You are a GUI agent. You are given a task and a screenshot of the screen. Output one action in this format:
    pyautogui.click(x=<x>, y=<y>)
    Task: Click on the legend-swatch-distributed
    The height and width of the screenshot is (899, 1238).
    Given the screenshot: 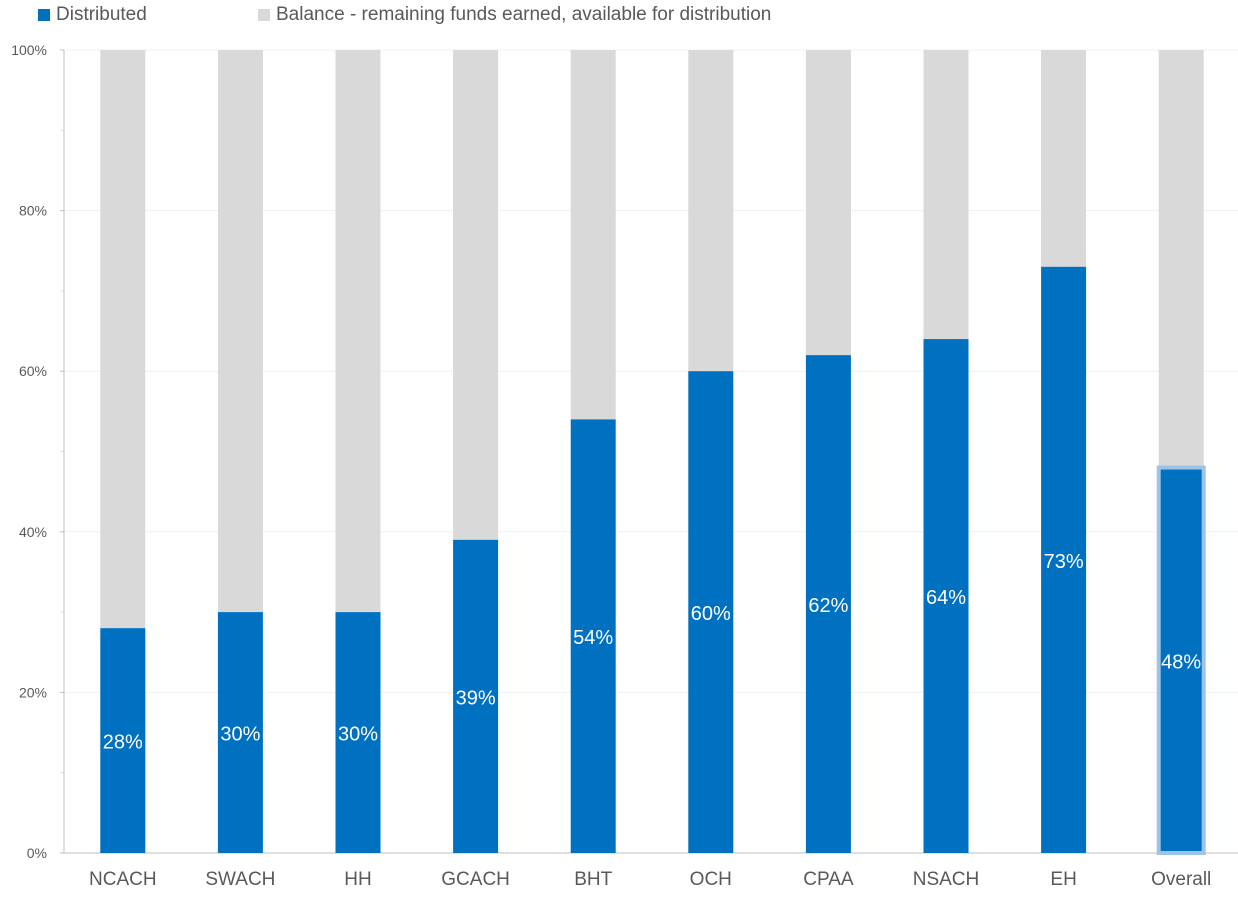 What is the action you would take?
    pyautogui.click(x=44, y=15)
    